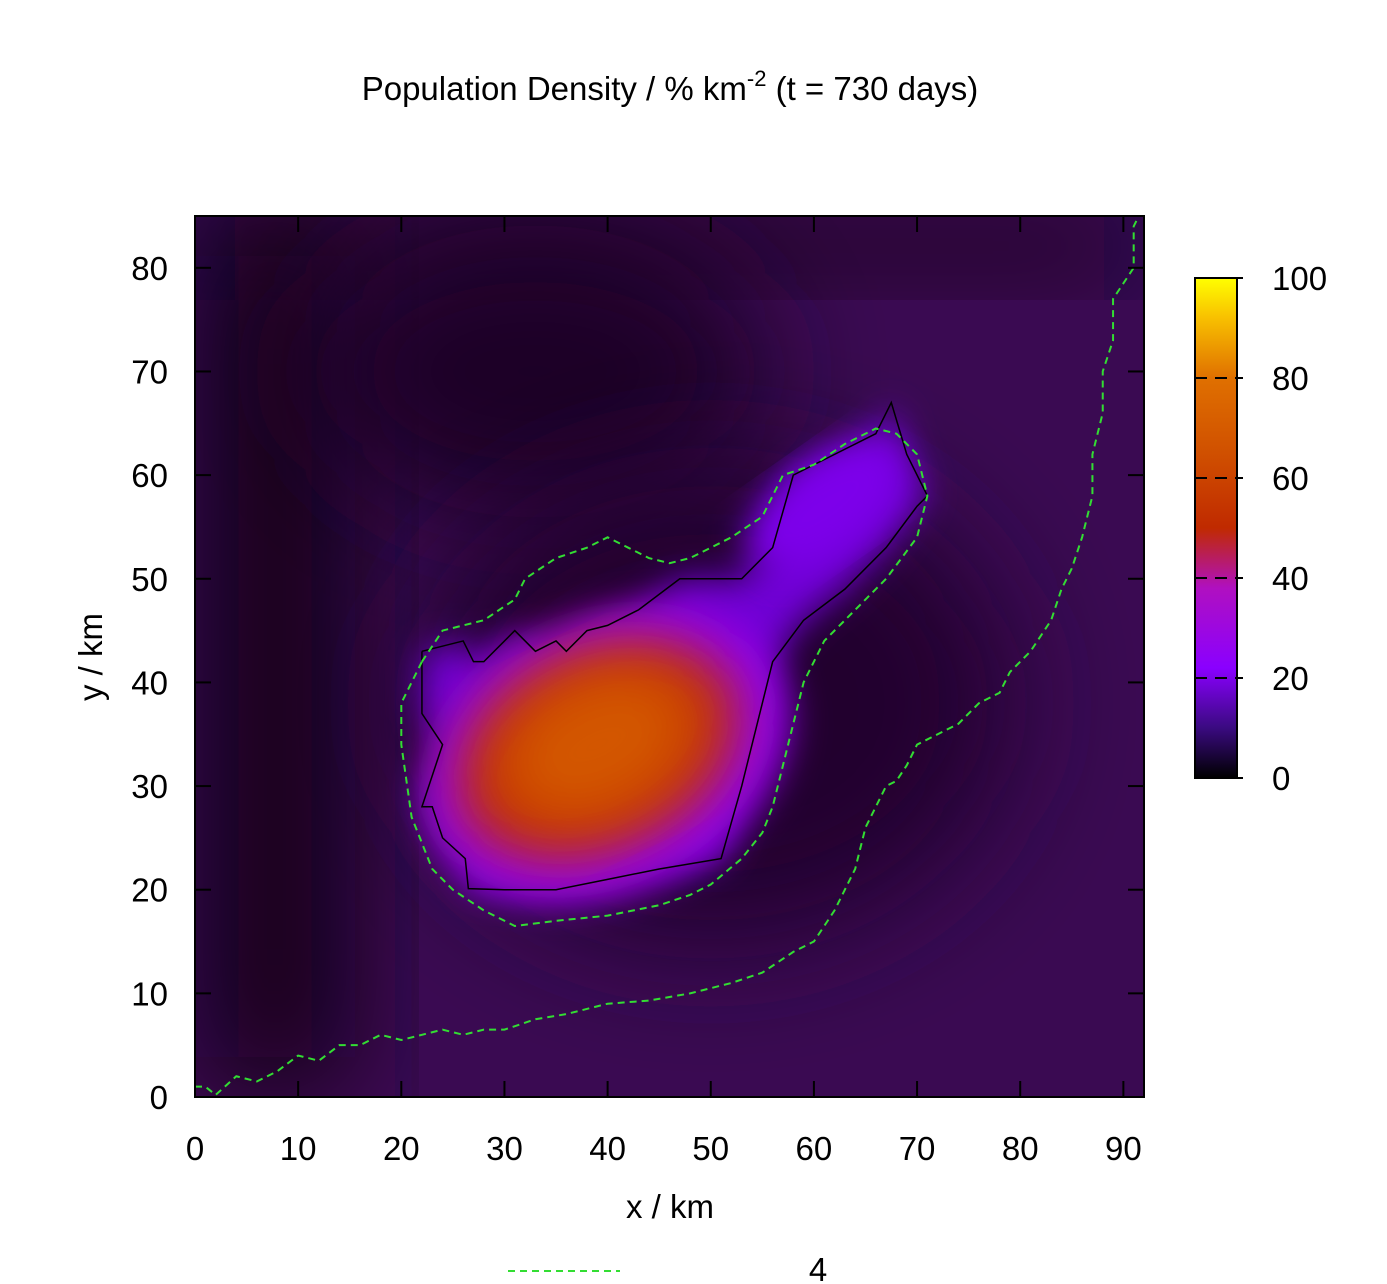 The image size is (1387, 1284). I want to click on colorbar-tick-label: 100, so click(1299, 278).